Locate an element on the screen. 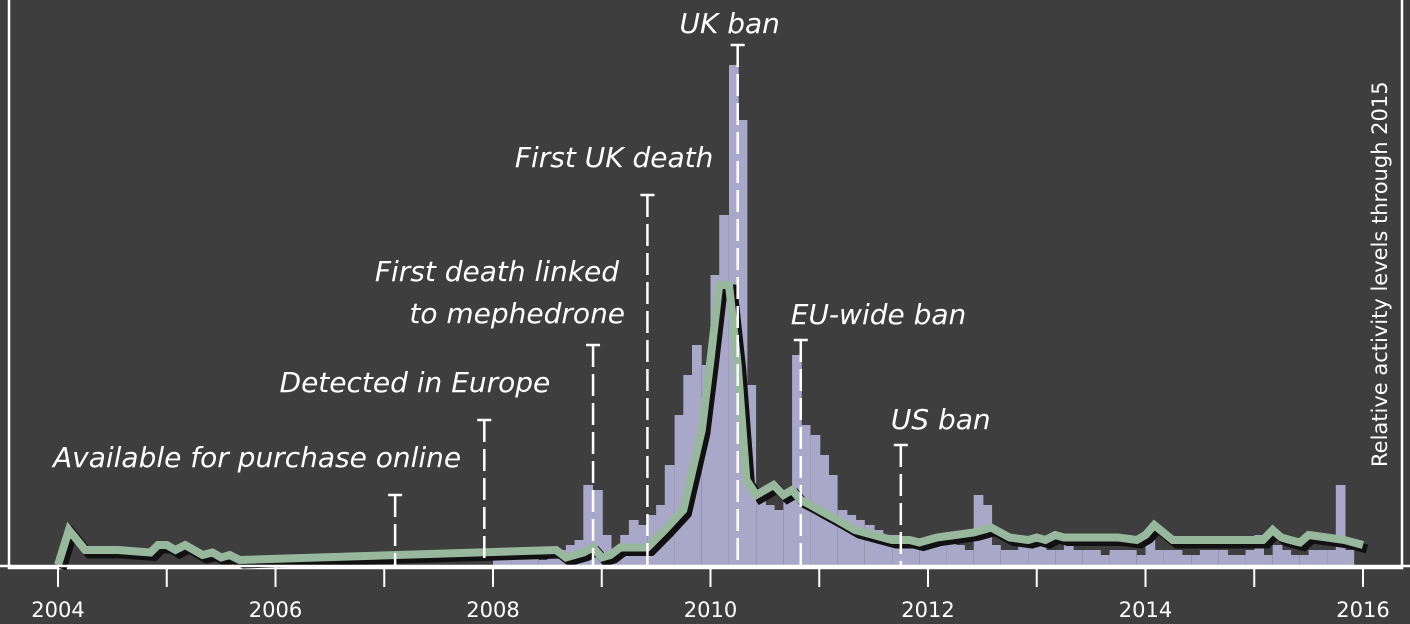 The height and width of the screenshot is (624, 1410). x-tick-label: 2014 is located at coordinates (1145, 610).